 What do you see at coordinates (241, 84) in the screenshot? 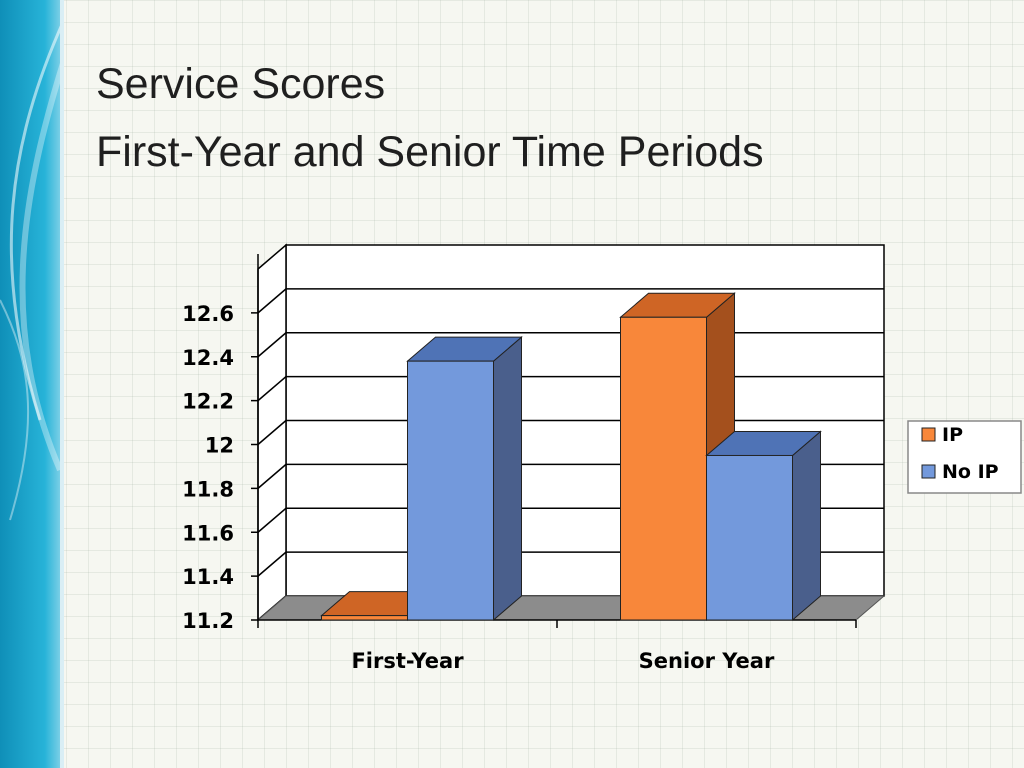
I see `slide-title: Service Scores` at bounding box center [241, 84].